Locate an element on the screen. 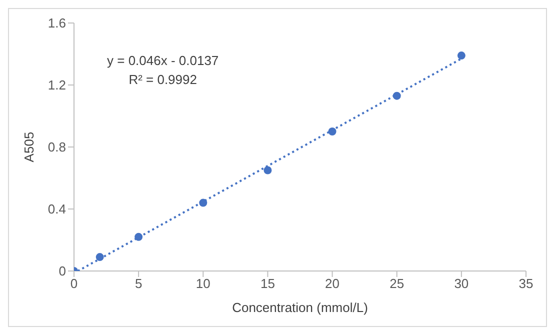  y-axis-title: A505 is located at coordinates (29, 147).